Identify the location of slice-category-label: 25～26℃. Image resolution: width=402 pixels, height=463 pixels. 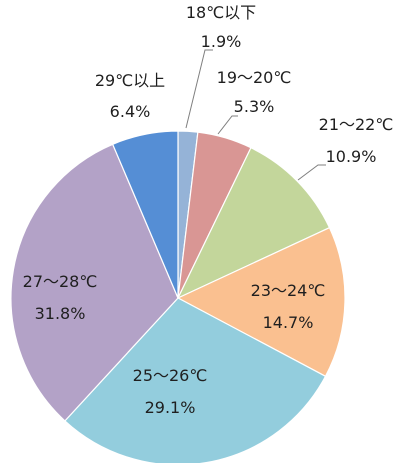
(170, 375).